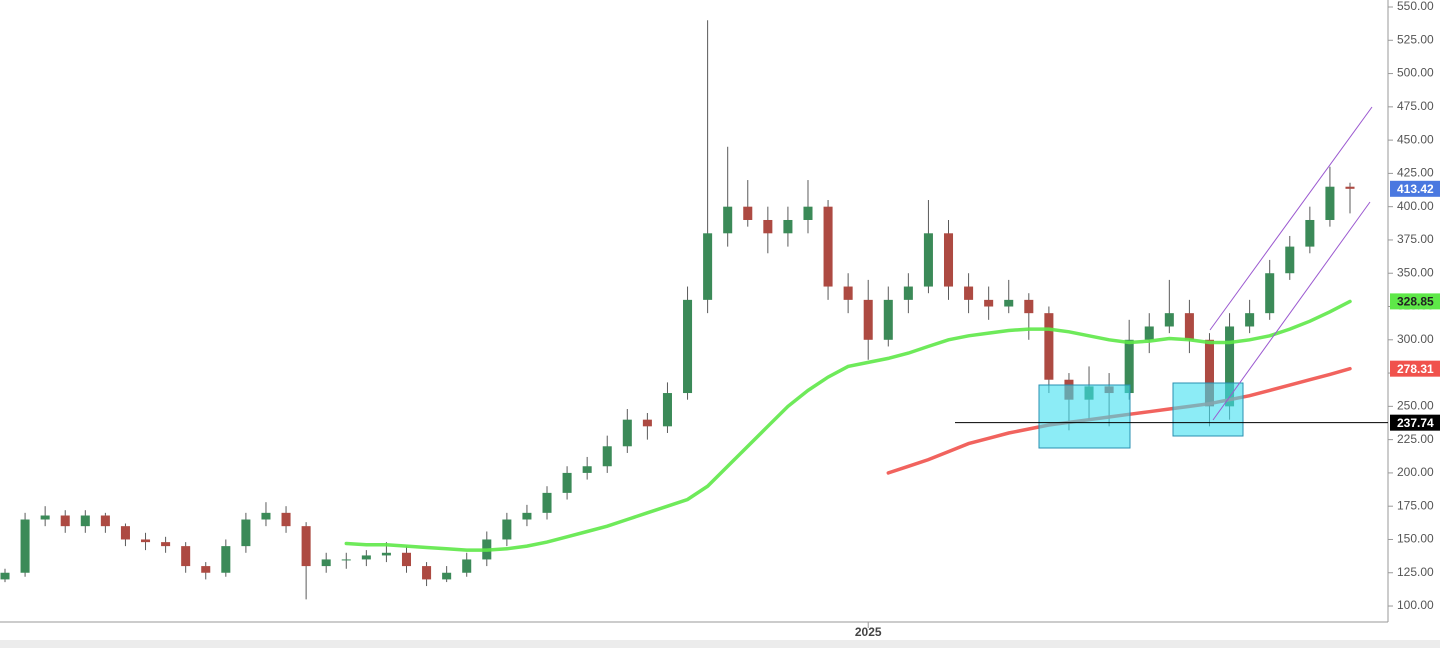 The image size is (1440, 648). I want to click on y-tick-label: 525.00, so click(1415, 39).